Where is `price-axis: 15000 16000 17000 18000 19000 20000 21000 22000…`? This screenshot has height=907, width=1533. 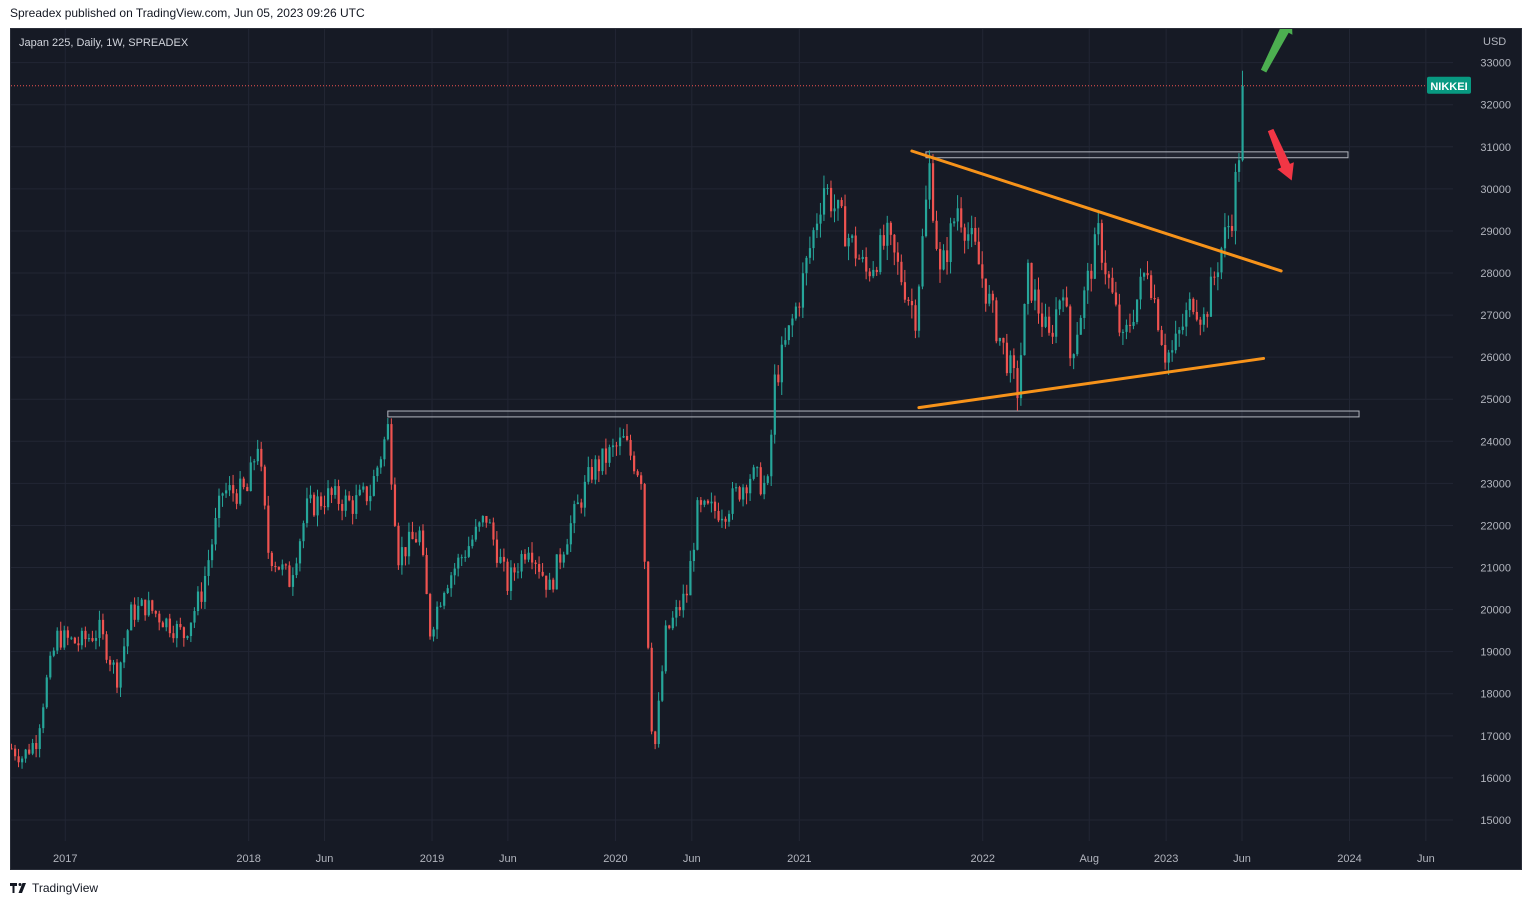
price-axis: 15000 16000 17000 18000 19000 20000 21000 22000… is located at coordinates (1495, 442).